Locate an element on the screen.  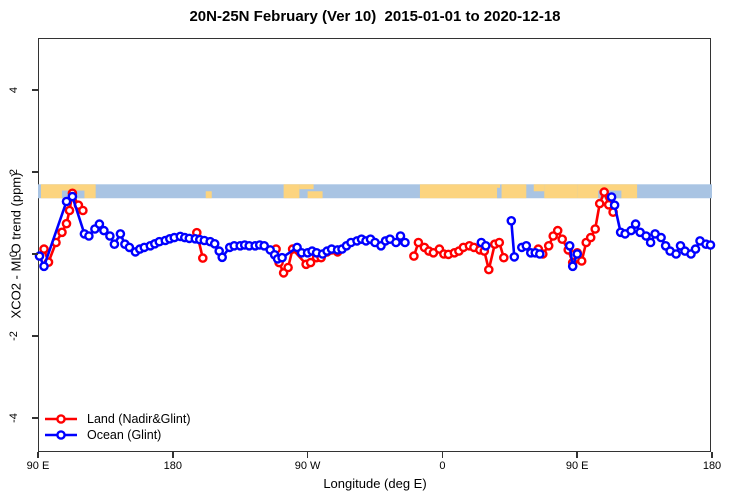
x-axis-title: Longitude (deg E) is located at coordinates (375, 483).